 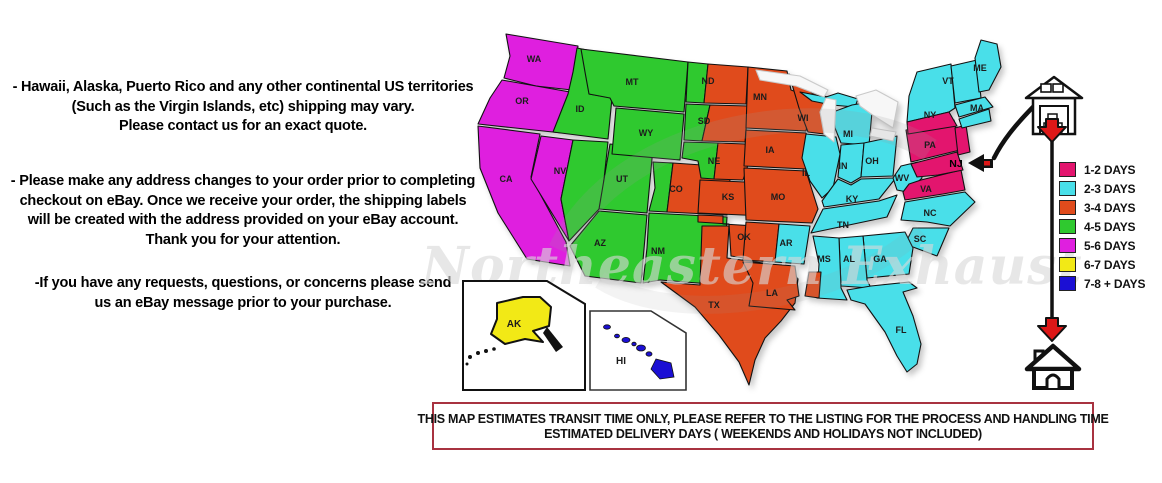 What do you see at coordinates (524, 196) in the screenshot?
I see `state-ca` at bounding box center [524, 196].